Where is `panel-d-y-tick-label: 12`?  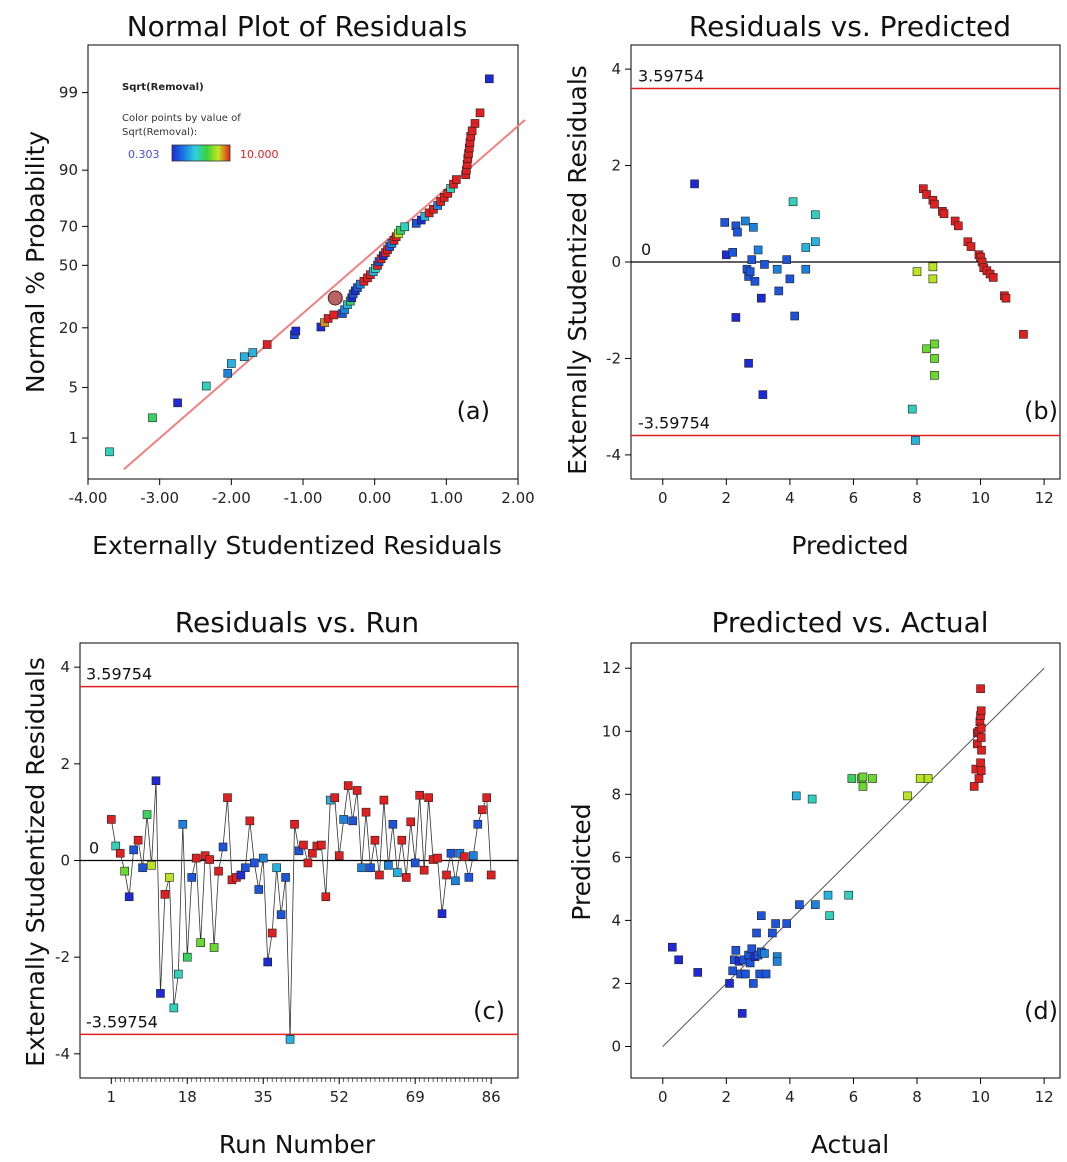
panel-d-y-tick-label: 12 is located at coordinates (611, 668).